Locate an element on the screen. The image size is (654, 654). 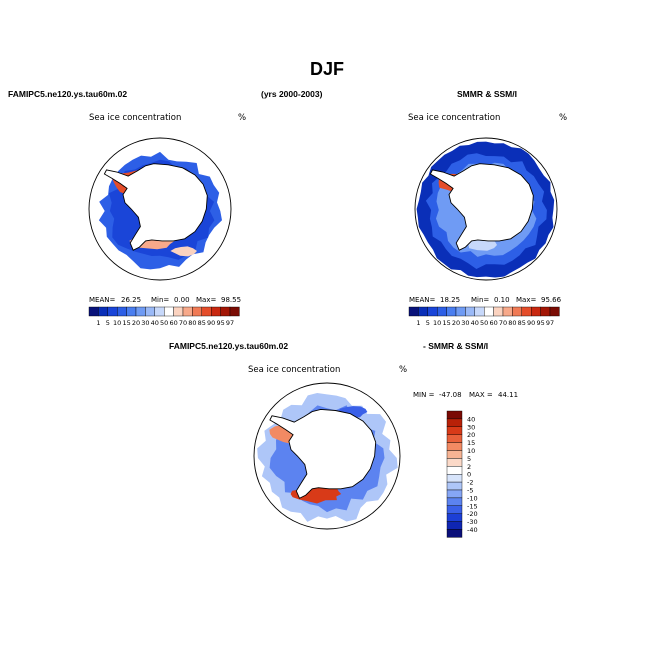
figure-title: DJF is located at coordinates (326, 69).